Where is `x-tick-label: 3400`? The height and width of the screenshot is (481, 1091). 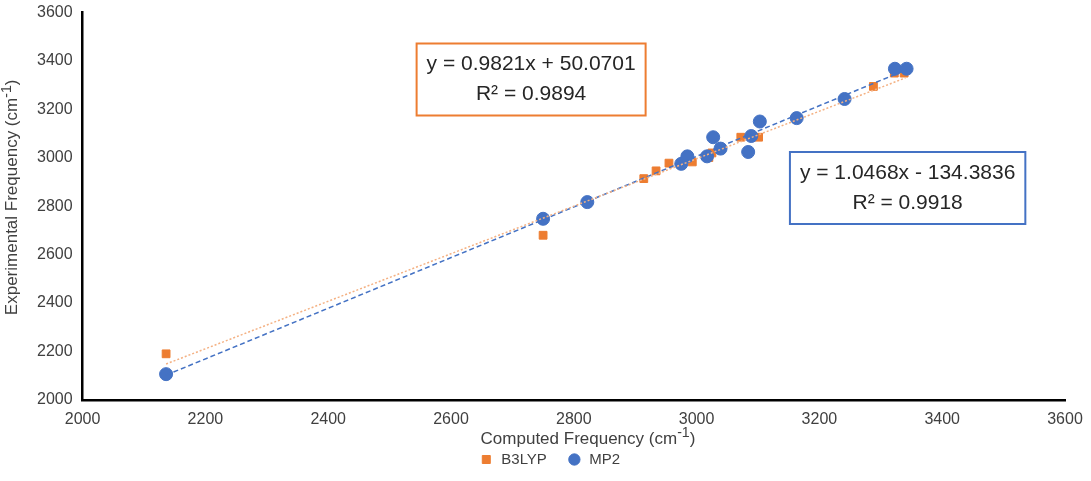
x-tick-label: 3400 is located at coordinates (942, 418).